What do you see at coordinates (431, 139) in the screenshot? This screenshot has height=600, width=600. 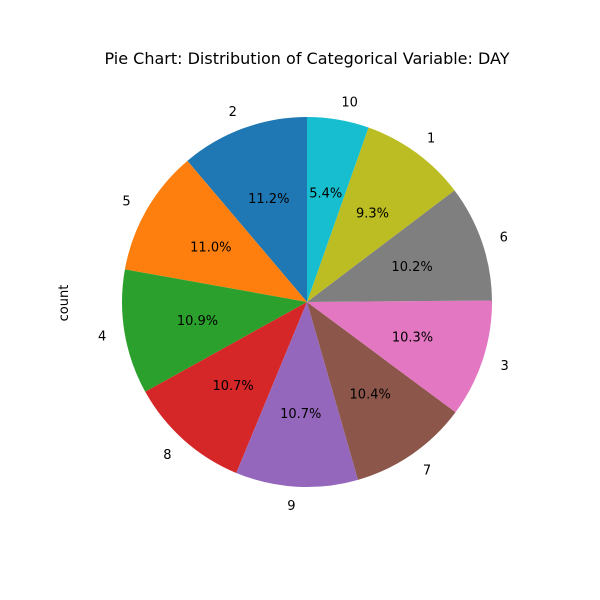 I see `category-label-1: 1` at bounding box center [431, 139].